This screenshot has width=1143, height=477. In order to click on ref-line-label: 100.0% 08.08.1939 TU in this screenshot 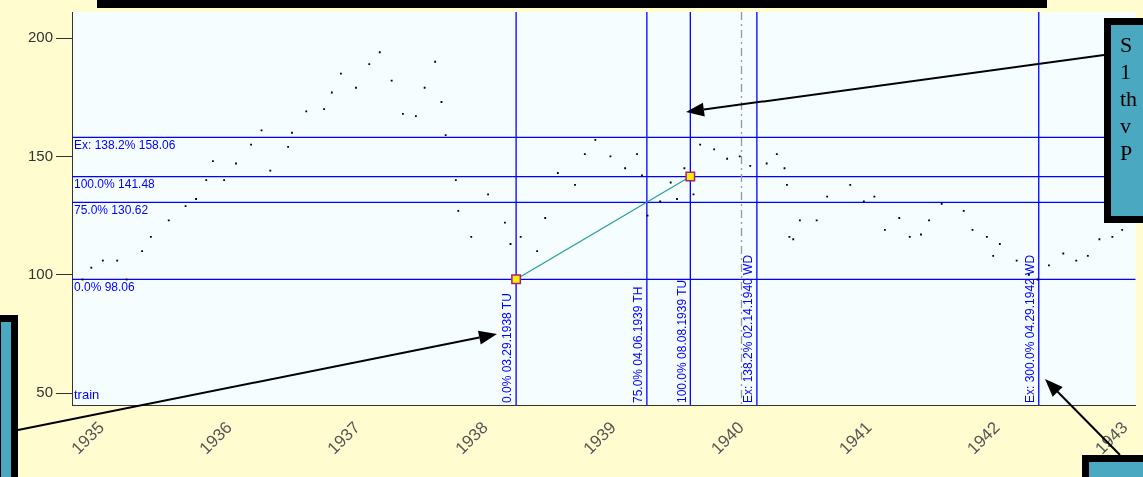, I will do `click(681, 341)`.